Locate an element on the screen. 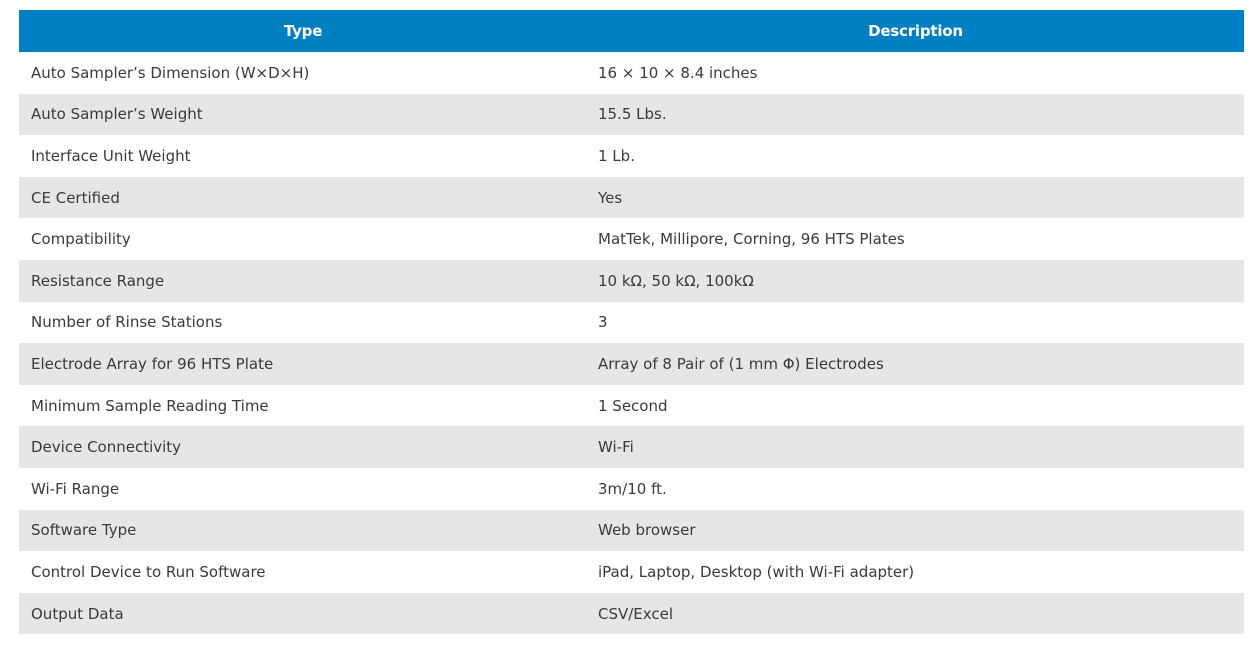 The image size is (1249, 651). type-cell: Interface Unit Weight is located at coordinates (303, 156).